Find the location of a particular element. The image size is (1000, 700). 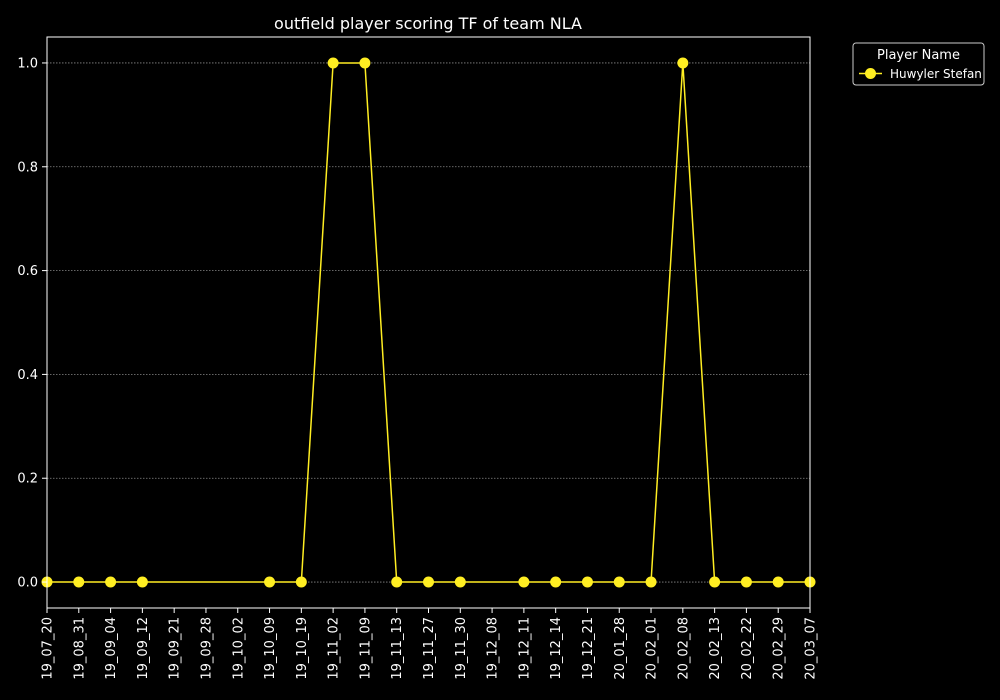

y-axis: 0.0 0.2 0.4 0.6 0.8 1.0 is located at coordinates (32, 323).